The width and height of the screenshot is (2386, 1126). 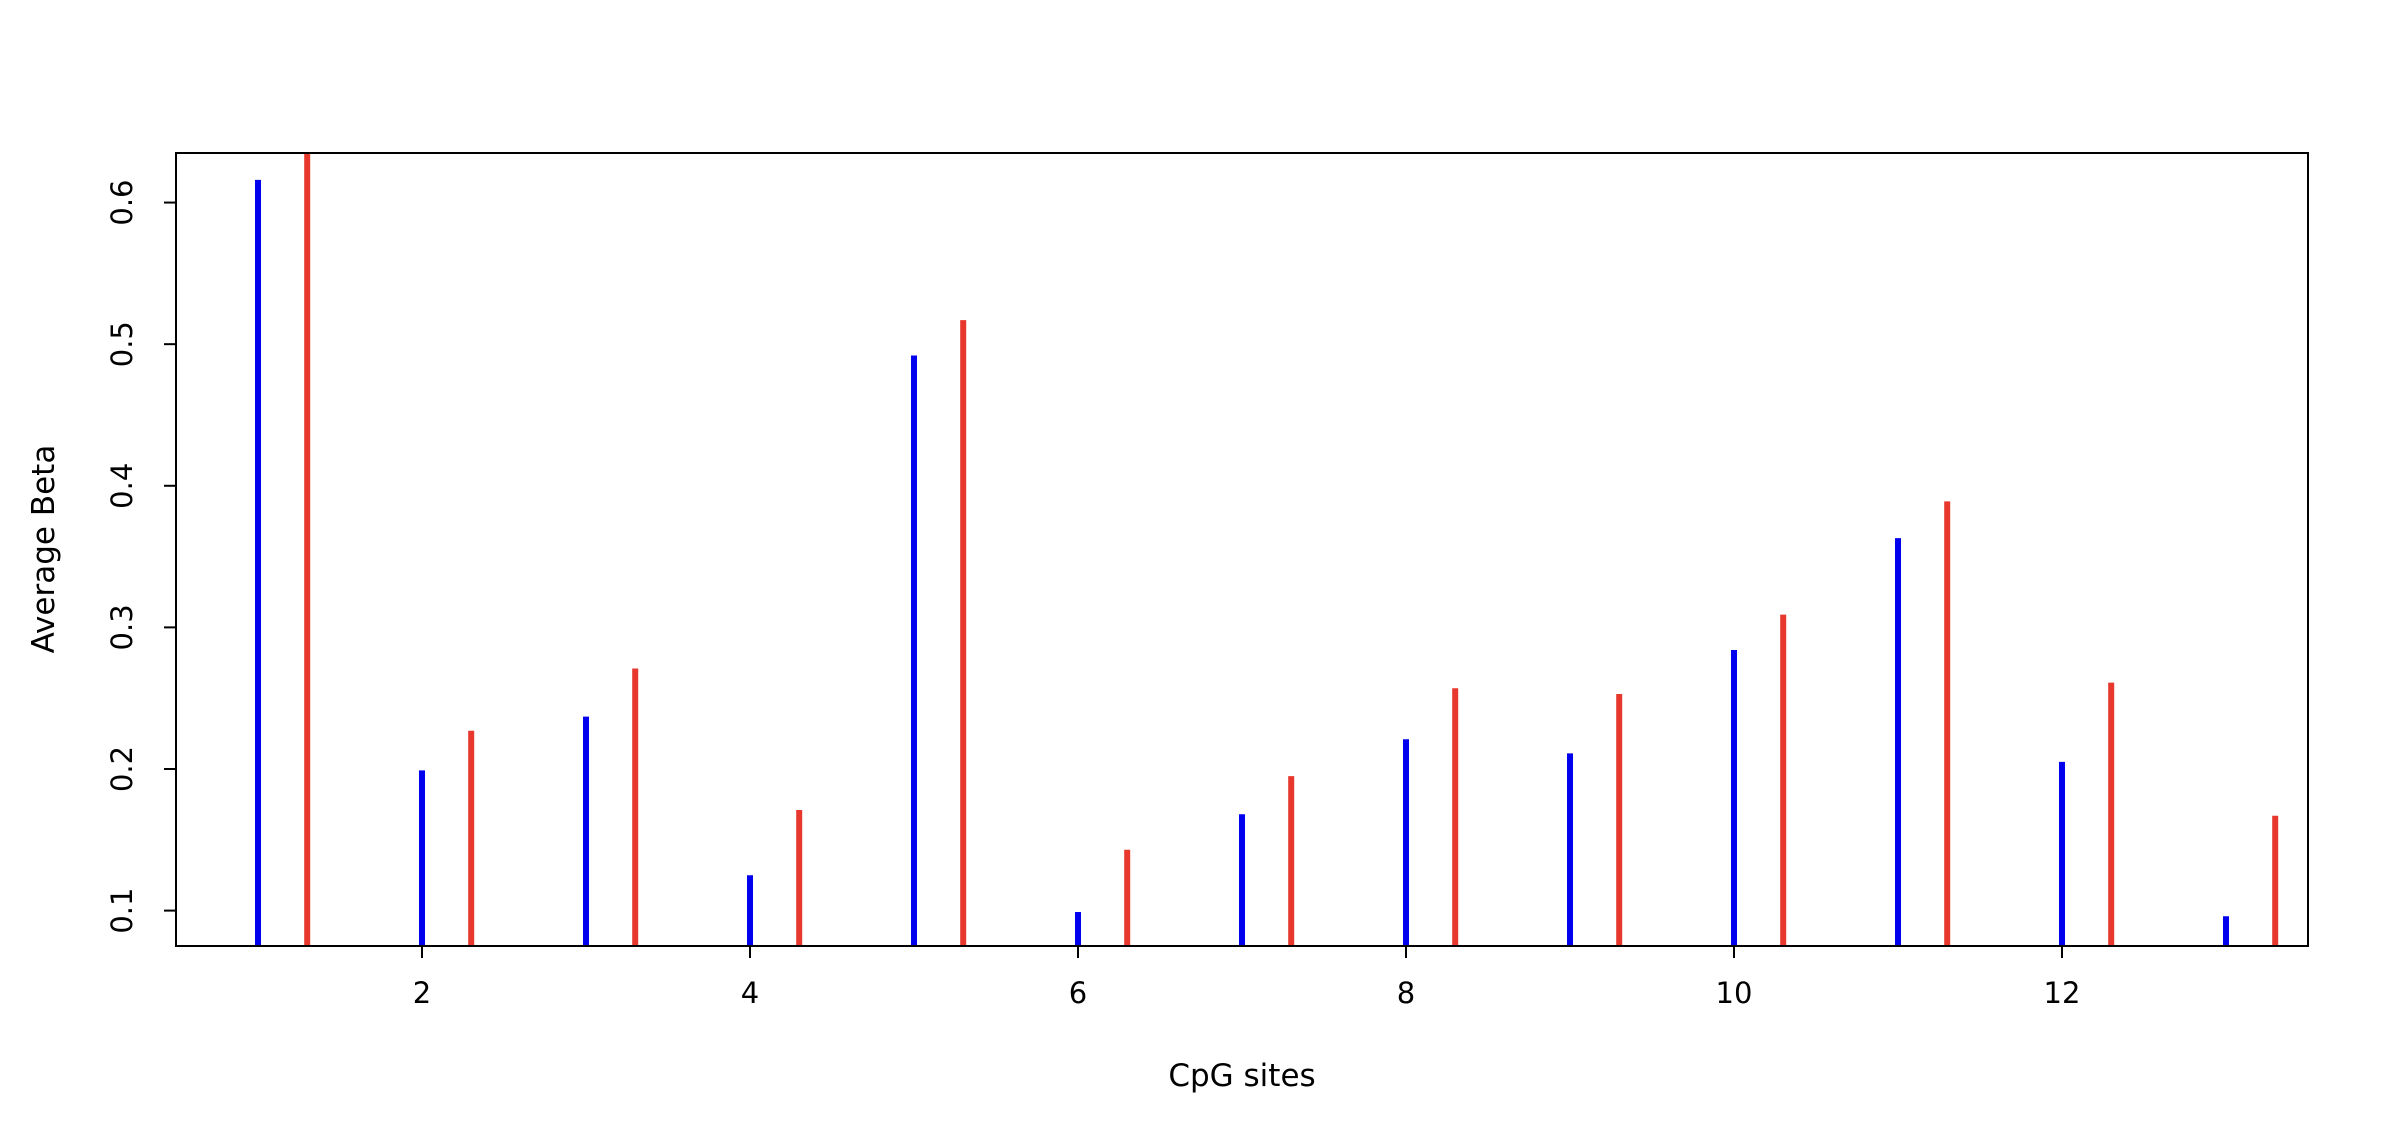 What do you see at coordinates (122, 769) in the screenshot?
I see `y-tick-label: 0.2` at bounding box center [122, 769].